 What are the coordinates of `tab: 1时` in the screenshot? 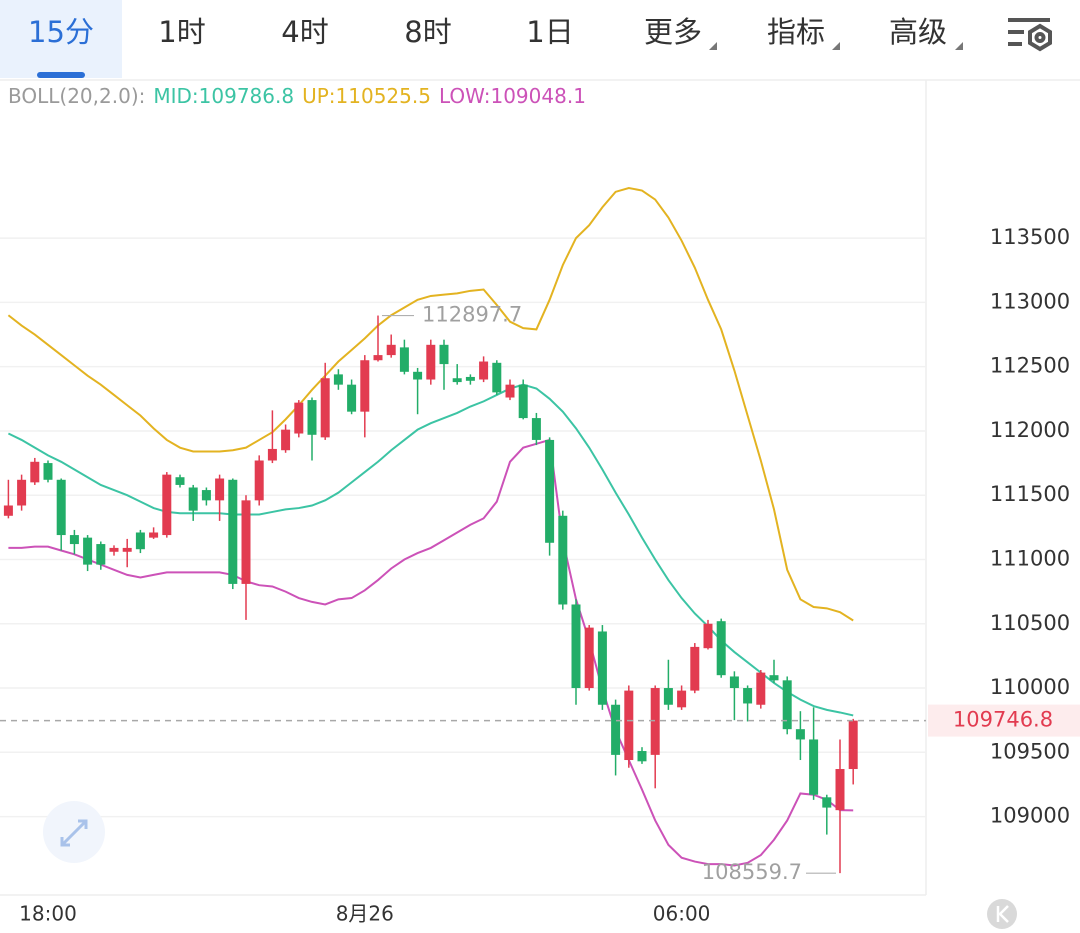 It's located at (181, 32).